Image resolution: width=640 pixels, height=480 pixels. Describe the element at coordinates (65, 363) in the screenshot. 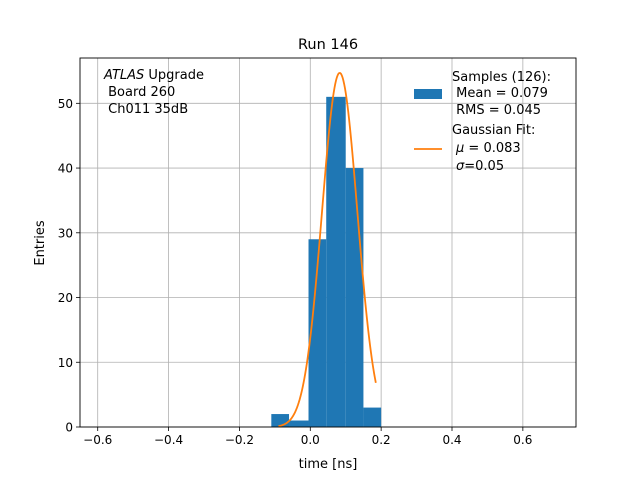

I see `y-tick-label: 10` at that location.